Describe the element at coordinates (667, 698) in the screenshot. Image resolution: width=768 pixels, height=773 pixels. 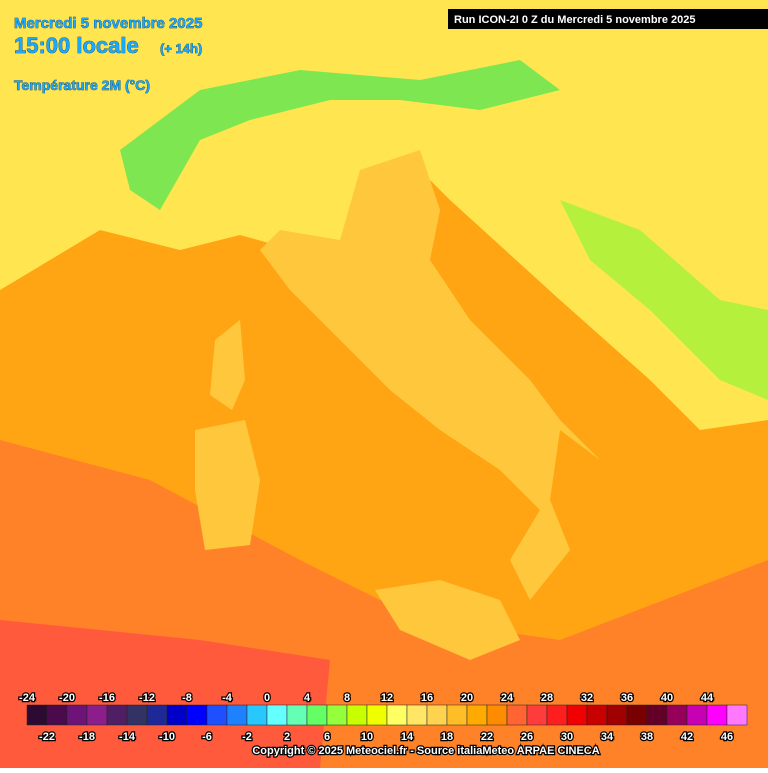
I see `legend-label: 40` at that location.